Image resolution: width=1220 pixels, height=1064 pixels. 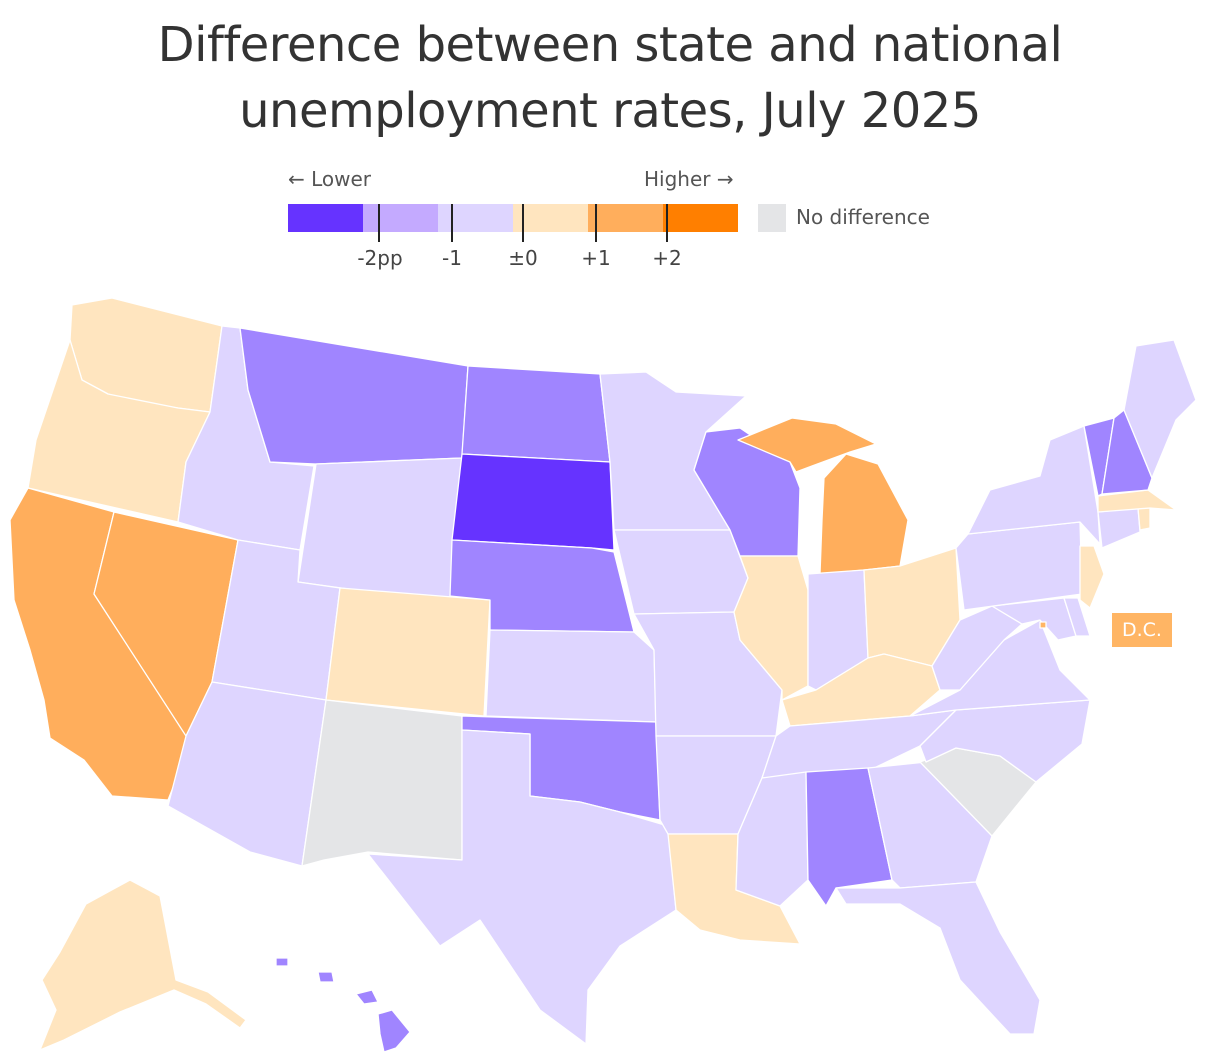 What do you see at coordinates (1019, 566) in the screenshot?
I see `state-pennsylvania` at bounding box center [1019, 566].